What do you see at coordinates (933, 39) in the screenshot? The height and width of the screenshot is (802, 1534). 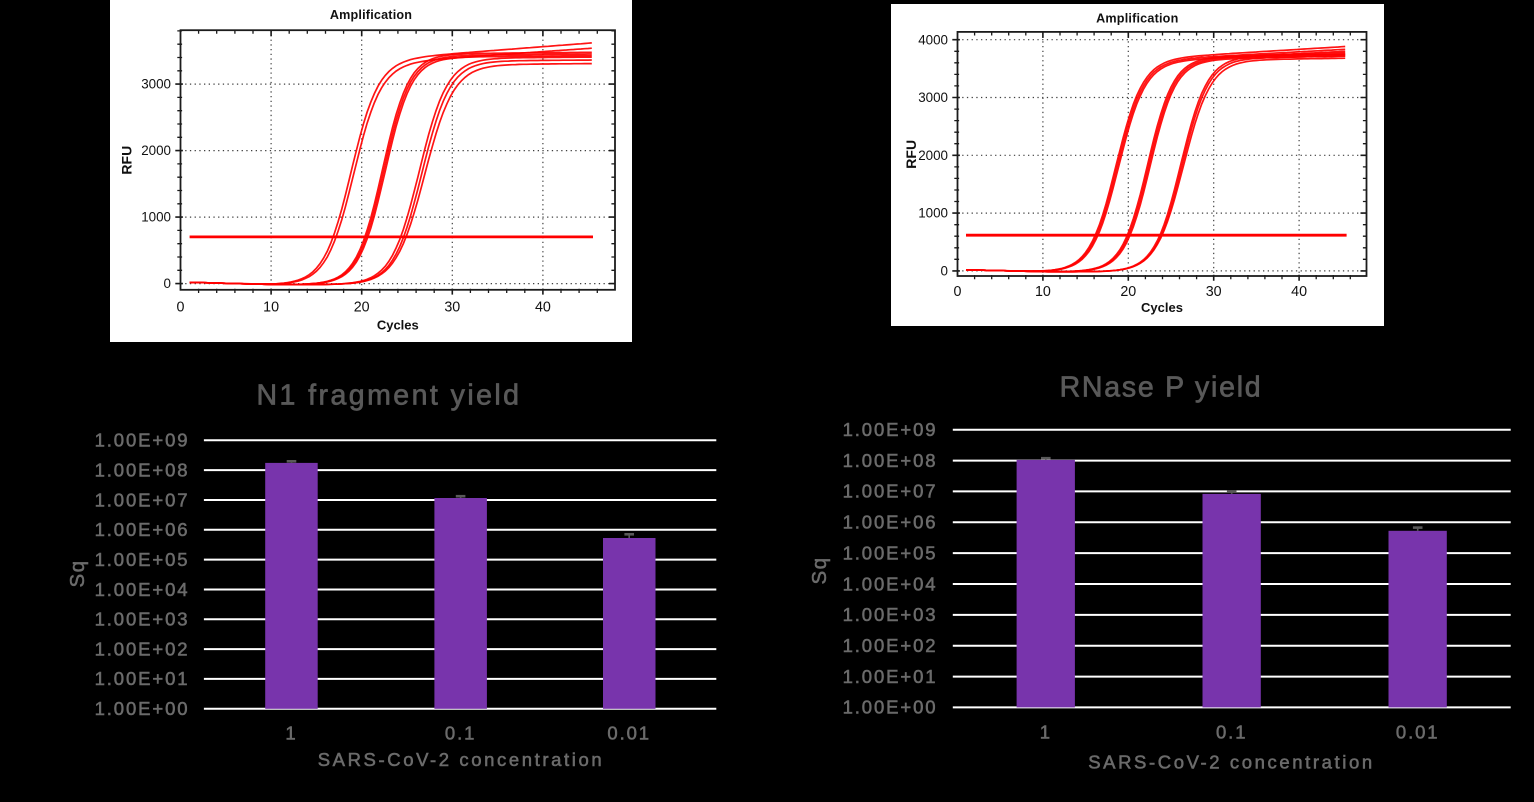 I see `svg-text: 4000` at bounding box center [933, 39].